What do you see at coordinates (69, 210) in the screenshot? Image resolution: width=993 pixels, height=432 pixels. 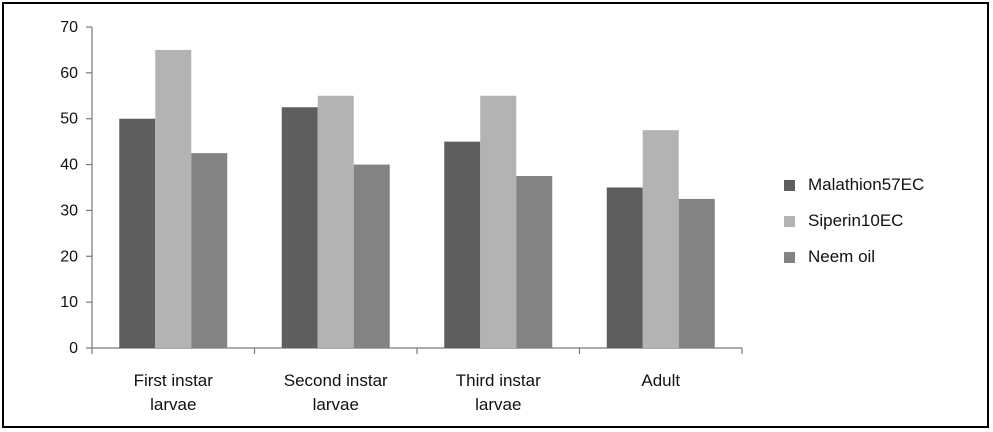 I see `y-tick-label: 30` at bounding box center [69, 210].